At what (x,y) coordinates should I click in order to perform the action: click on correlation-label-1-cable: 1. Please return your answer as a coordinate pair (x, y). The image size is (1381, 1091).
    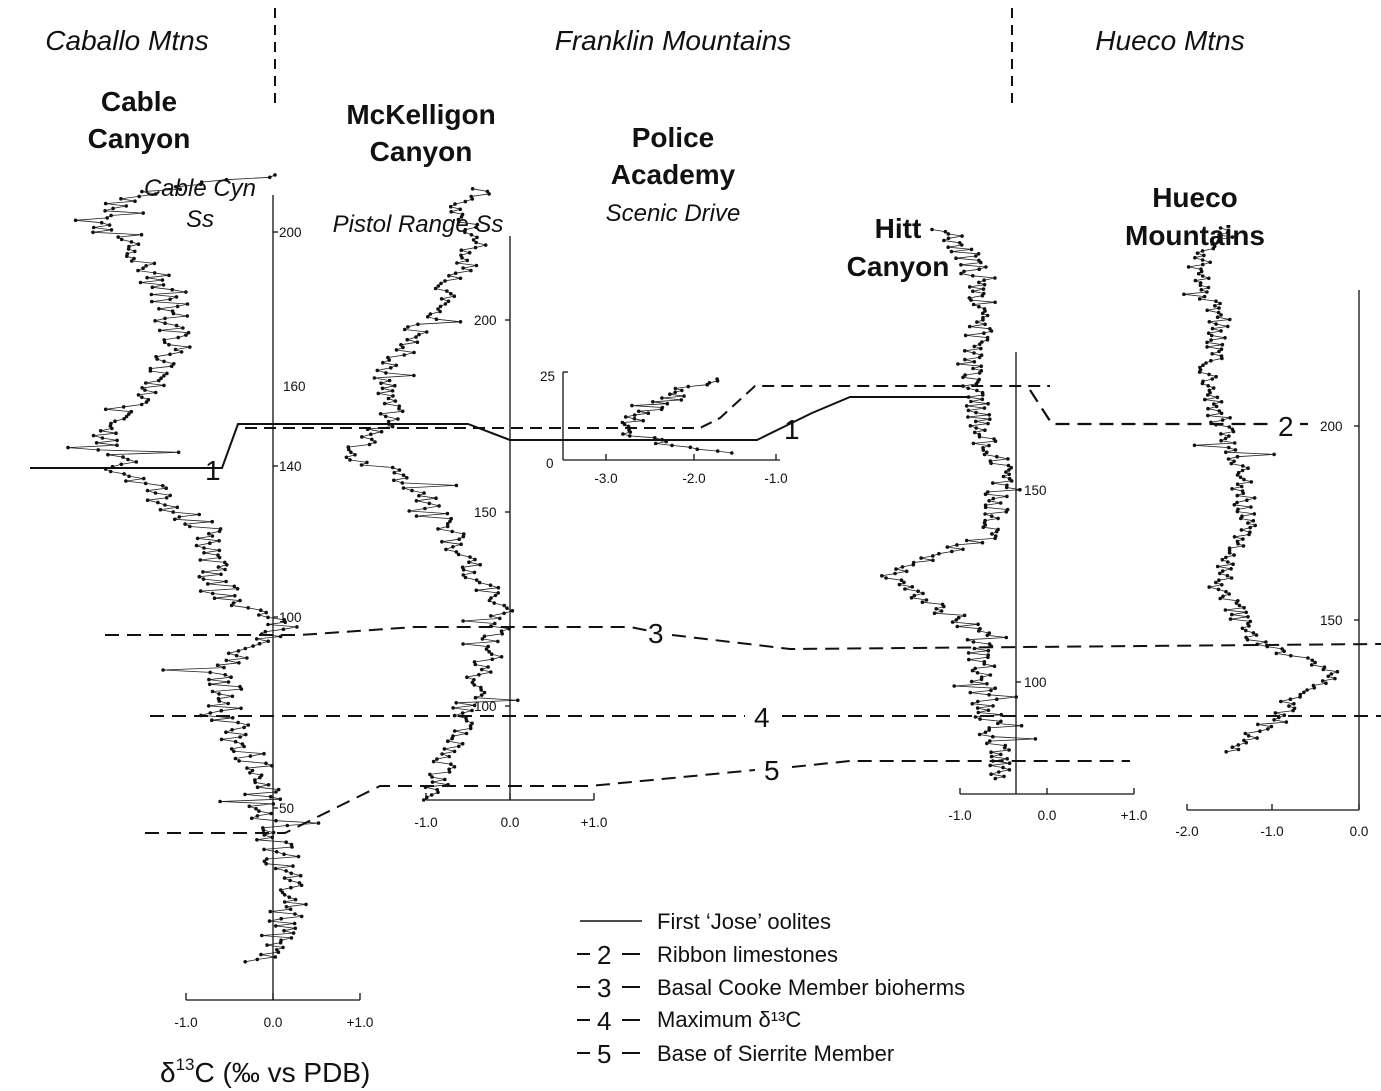
    Looking at the image, I should click on (213, 470).